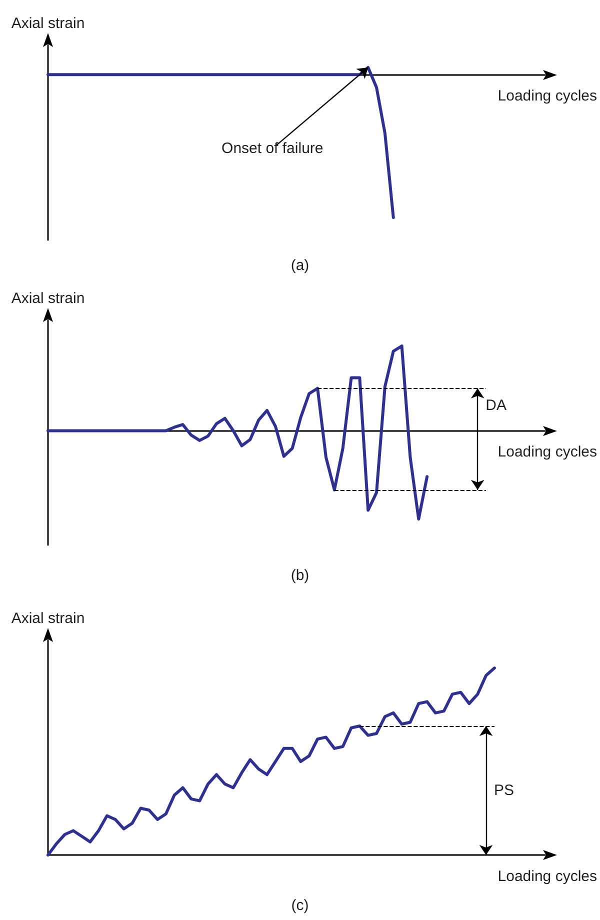 This screenshot has width=600, height=920. Describe the element at coordinates (300, 575) in the screenshot. I see `text: (b)` at that location.